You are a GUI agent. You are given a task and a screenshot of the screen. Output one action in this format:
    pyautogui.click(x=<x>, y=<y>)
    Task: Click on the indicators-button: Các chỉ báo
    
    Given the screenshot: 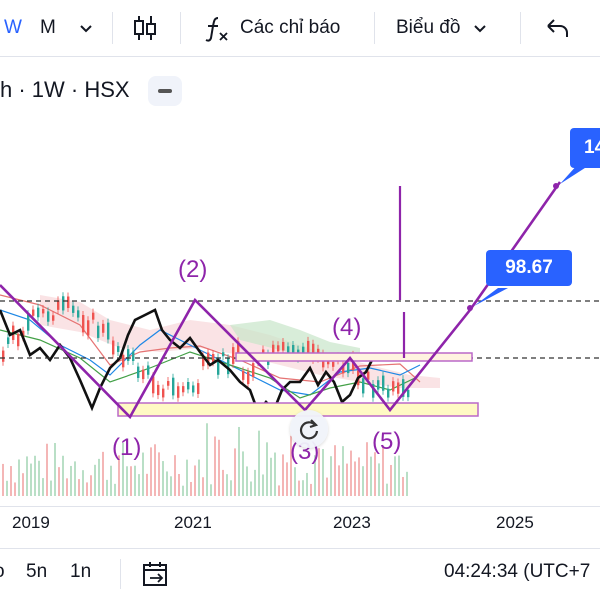 What is the action you would take?
    pyautogui.click(x=272, y=28)
    